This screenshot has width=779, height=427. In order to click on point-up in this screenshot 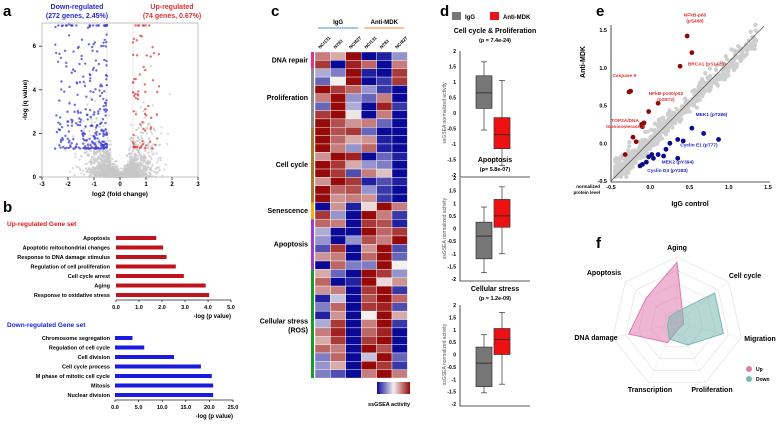, I will do `click(687, 36)`.